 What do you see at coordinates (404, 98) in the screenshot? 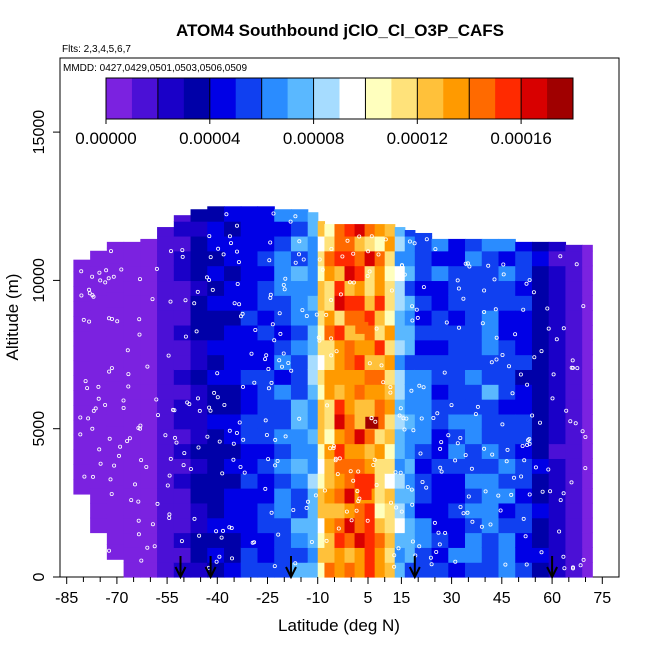
I see `colorbar-swatch` at bounding box center [404, 98].